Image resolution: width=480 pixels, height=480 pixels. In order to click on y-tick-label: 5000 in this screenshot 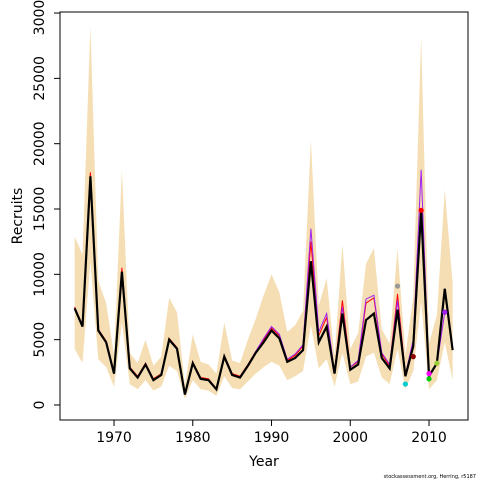, I will do `click(40, 340)`.